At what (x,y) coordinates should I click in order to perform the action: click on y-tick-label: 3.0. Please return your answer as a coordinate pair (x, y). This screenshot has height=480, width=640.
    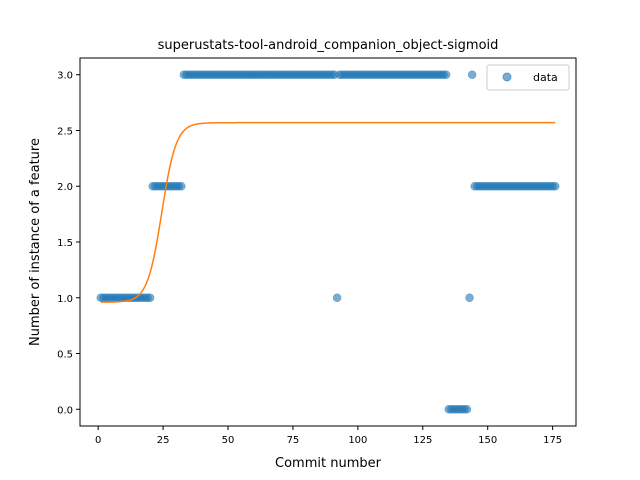
    Looking at the image, I should click on (65, 76).